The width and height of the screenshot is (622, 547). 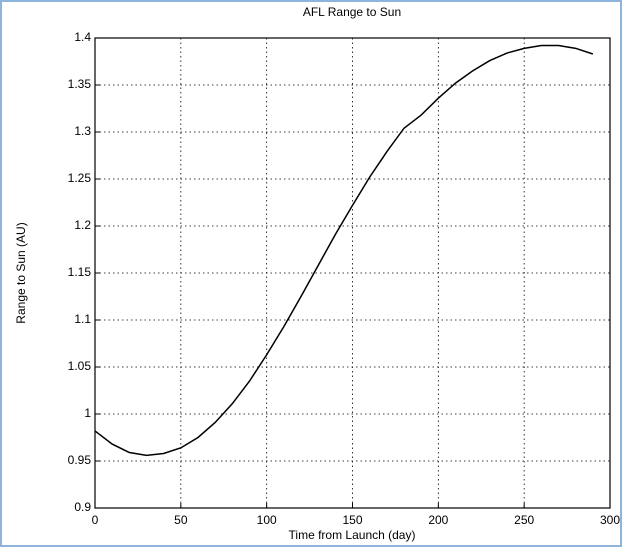 I want to click on chart-title: AFL Range to Sun, so click(x=352, y=12).